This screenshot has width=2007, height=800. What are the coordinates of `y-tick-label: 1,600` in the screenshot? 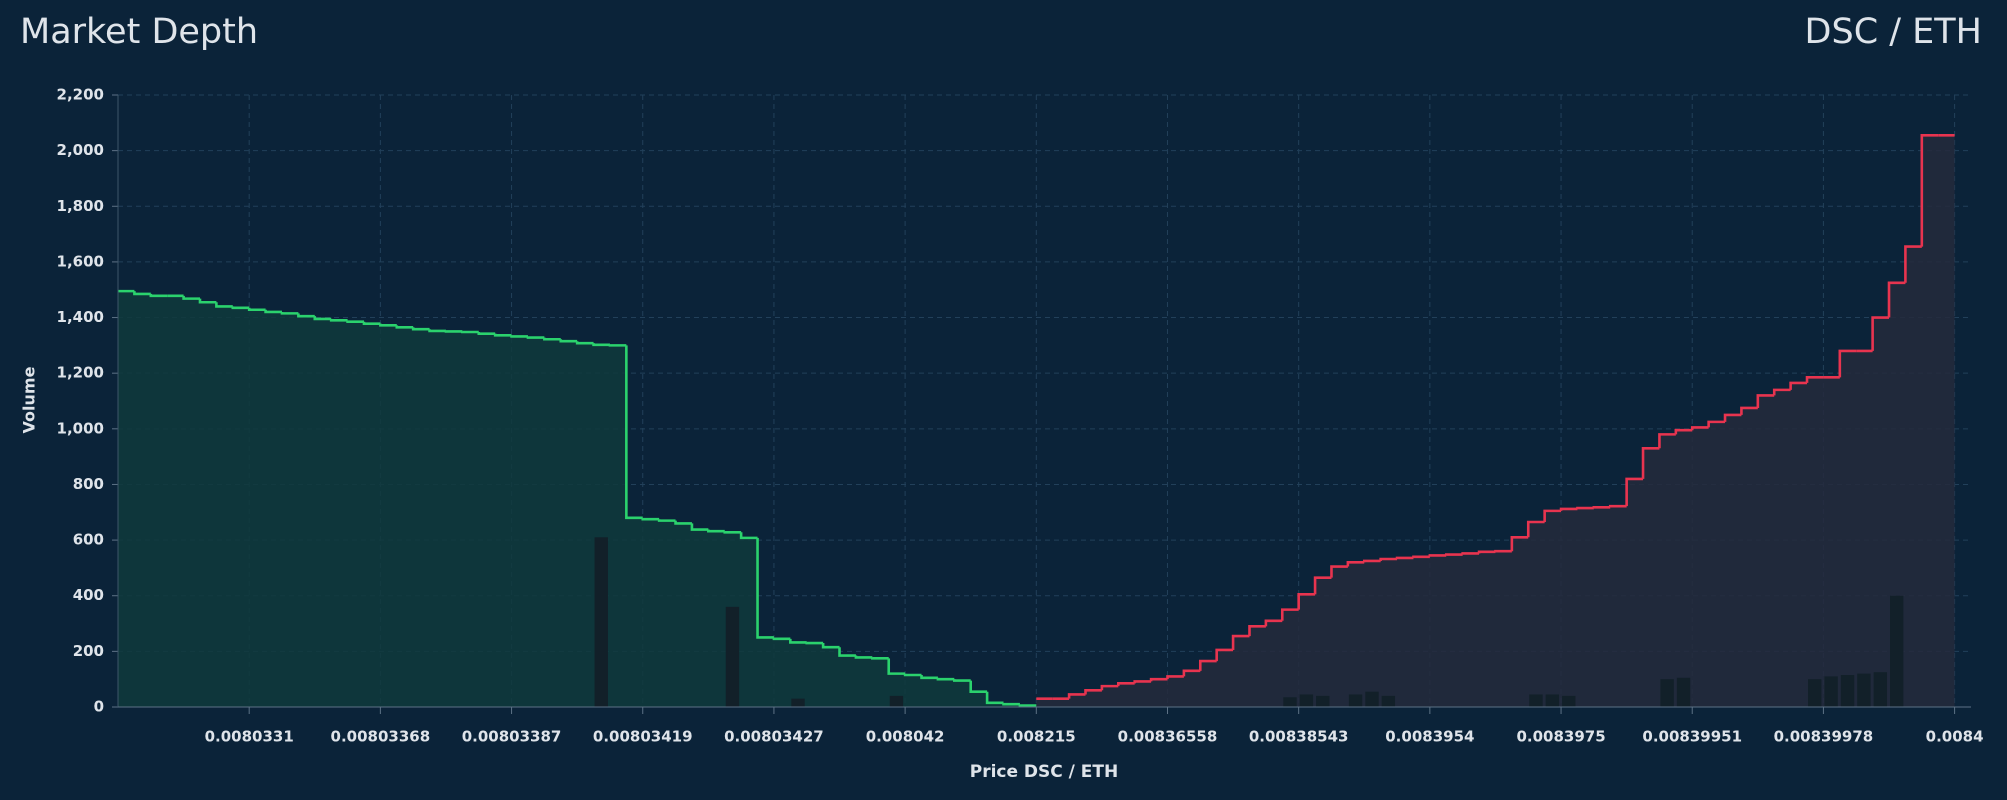 It's located at (80, 261).